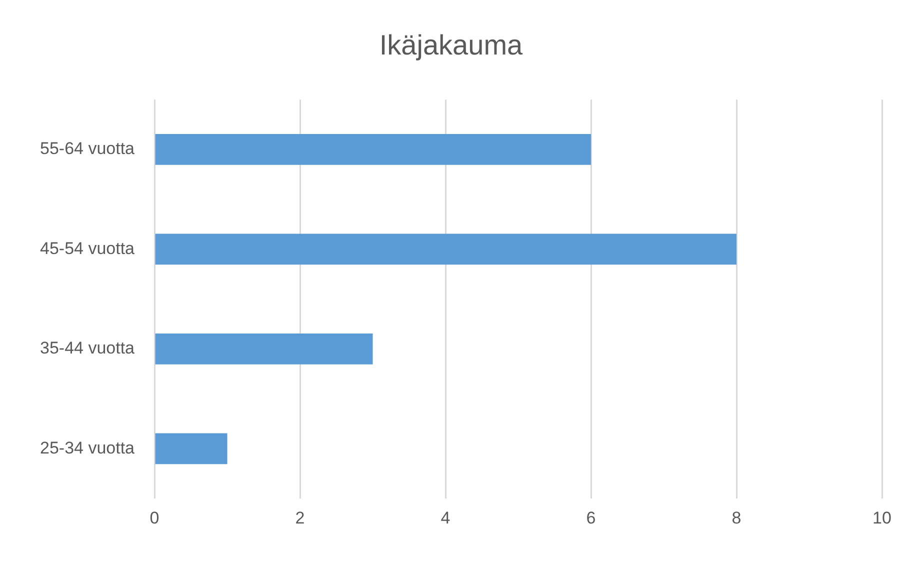  I want to click on x-tick-label: 10, so click(882, 518).